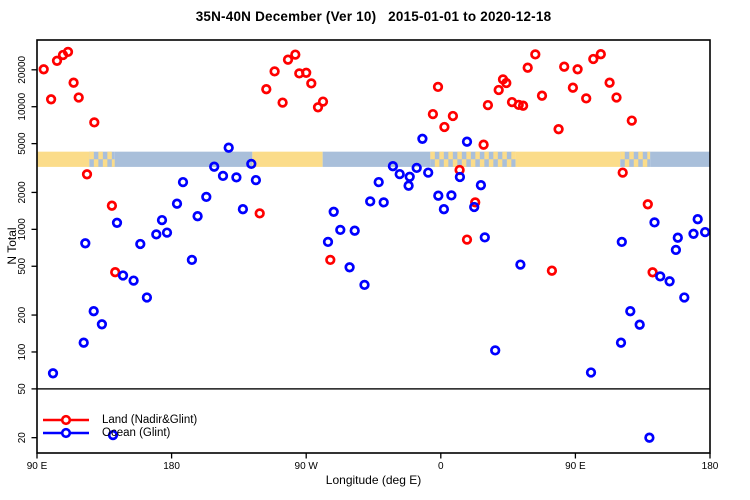 This screenshot has height=500, width=750. What do you see at coordinates (373, 480) in the screenshot?
I see `x-axis-title: Longitude (deg E)` at bounding box center [373, 480].